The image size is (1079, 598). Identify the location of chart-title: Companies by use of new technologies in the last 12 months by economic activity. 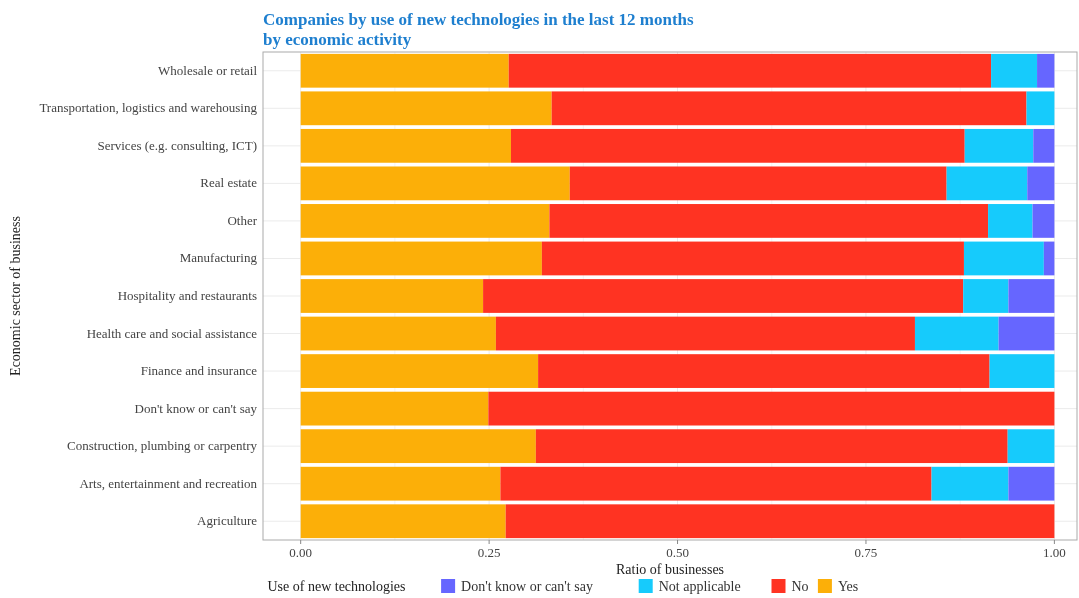
(479, 29).